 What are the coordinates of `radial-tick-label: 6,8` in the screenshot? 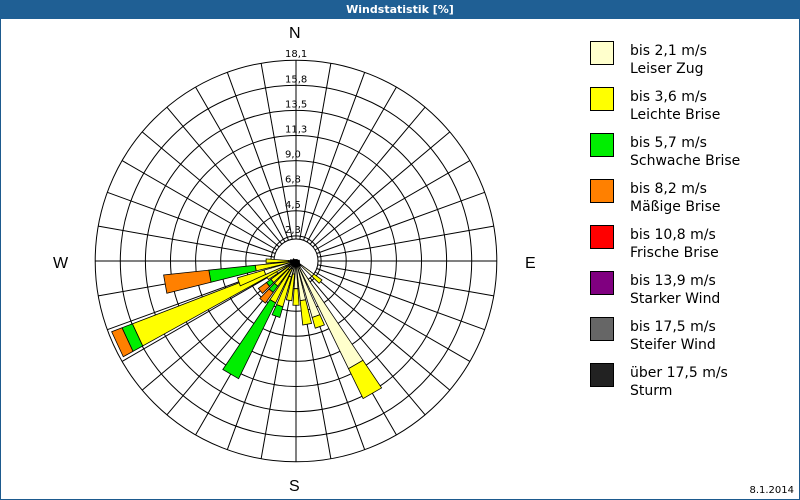 It's located at (293, 180).